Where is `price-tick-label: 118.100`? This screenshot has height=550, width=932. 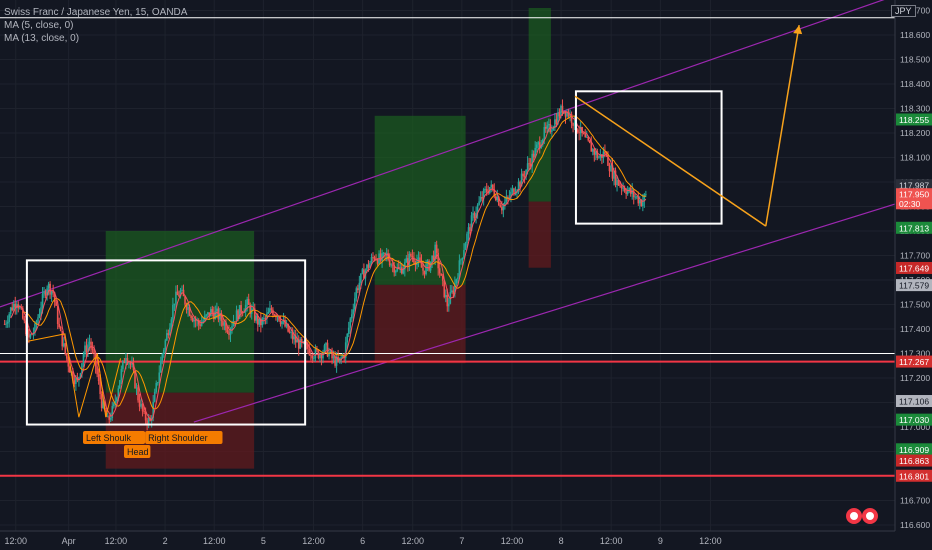 price-tick-label: 118.100 is located at coordinates (915, 157).